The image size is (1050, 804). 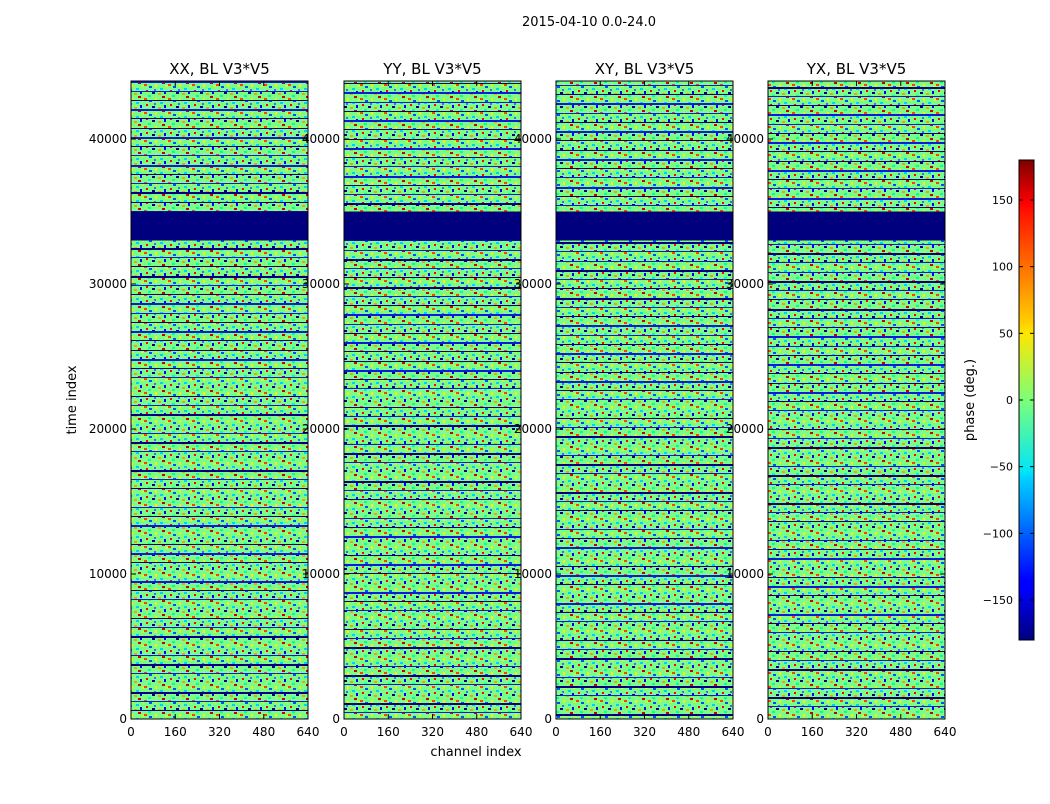 I want to click on y-tick-label: 10000, so click(x=321, y=574).